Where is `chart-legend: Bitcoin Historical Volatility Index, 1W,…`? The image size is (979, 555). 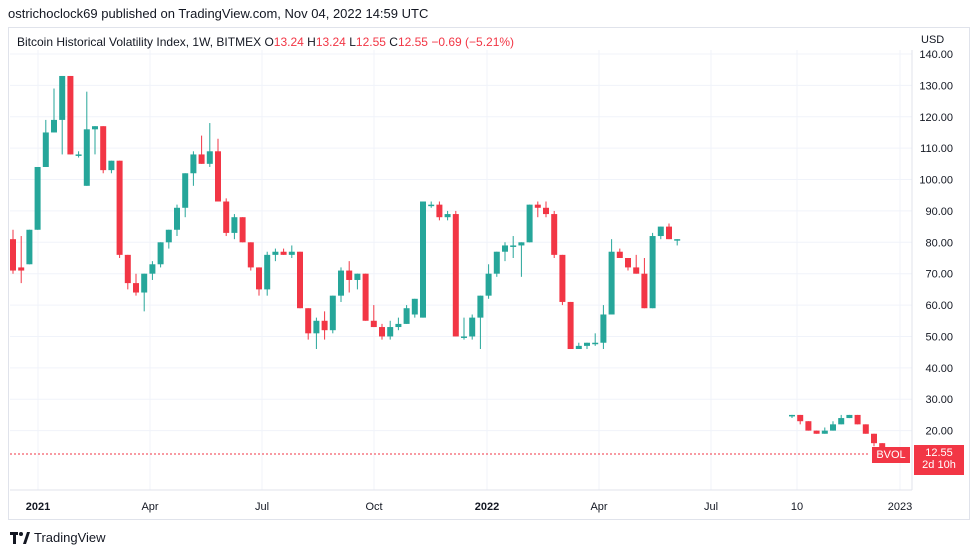
chart-legend: Bitcoin Historical Volatility Index, 1W,… is located at coordinates (265, 42).